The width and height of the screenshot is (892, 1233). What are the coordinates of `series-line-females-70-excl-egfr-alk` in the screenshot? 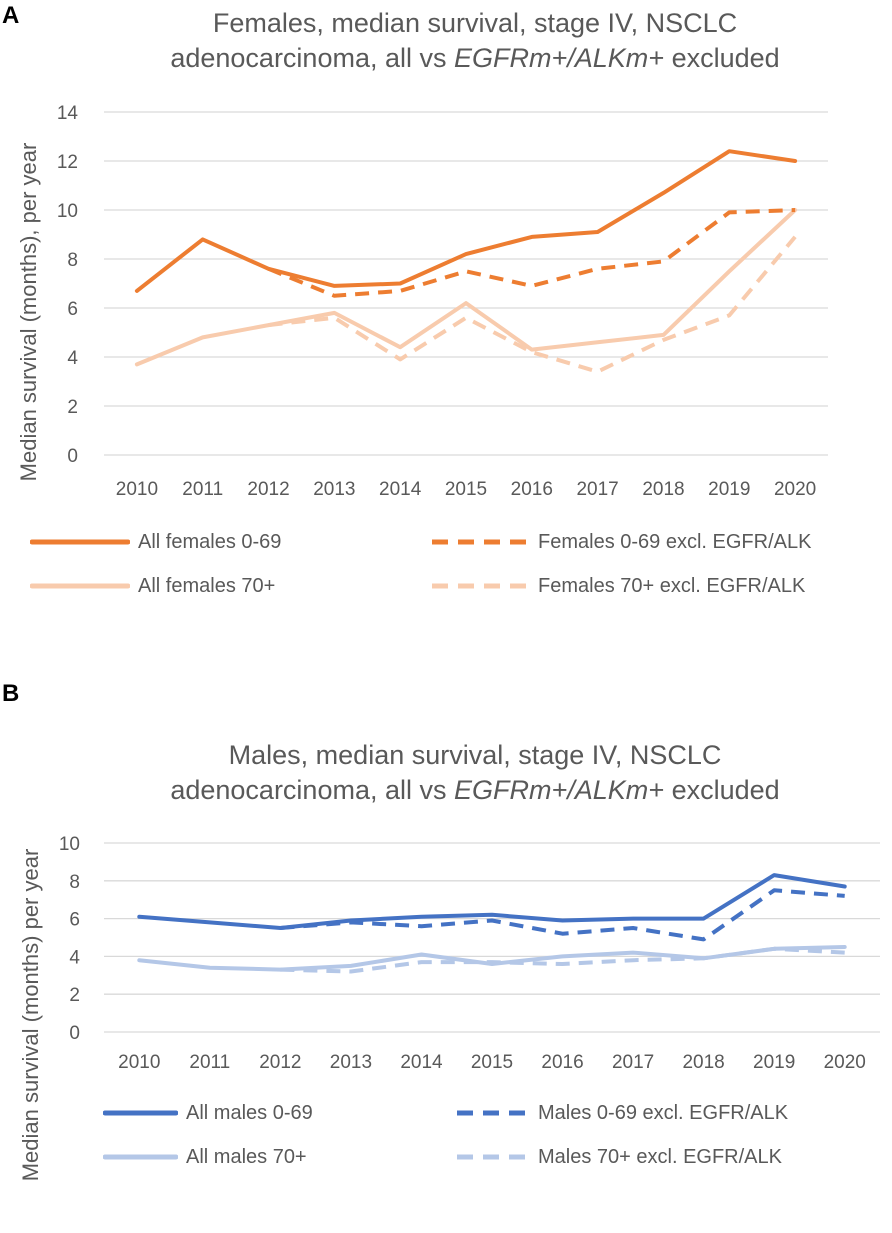 It's located at (532, 304).